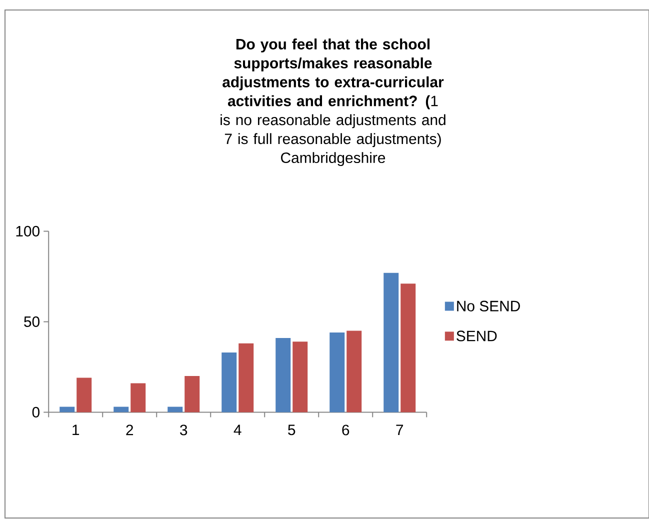 The height and width of the screenshot is (519, 649). I want to click on chart-subtitle: Cambridgeshire, so click(333, 159).